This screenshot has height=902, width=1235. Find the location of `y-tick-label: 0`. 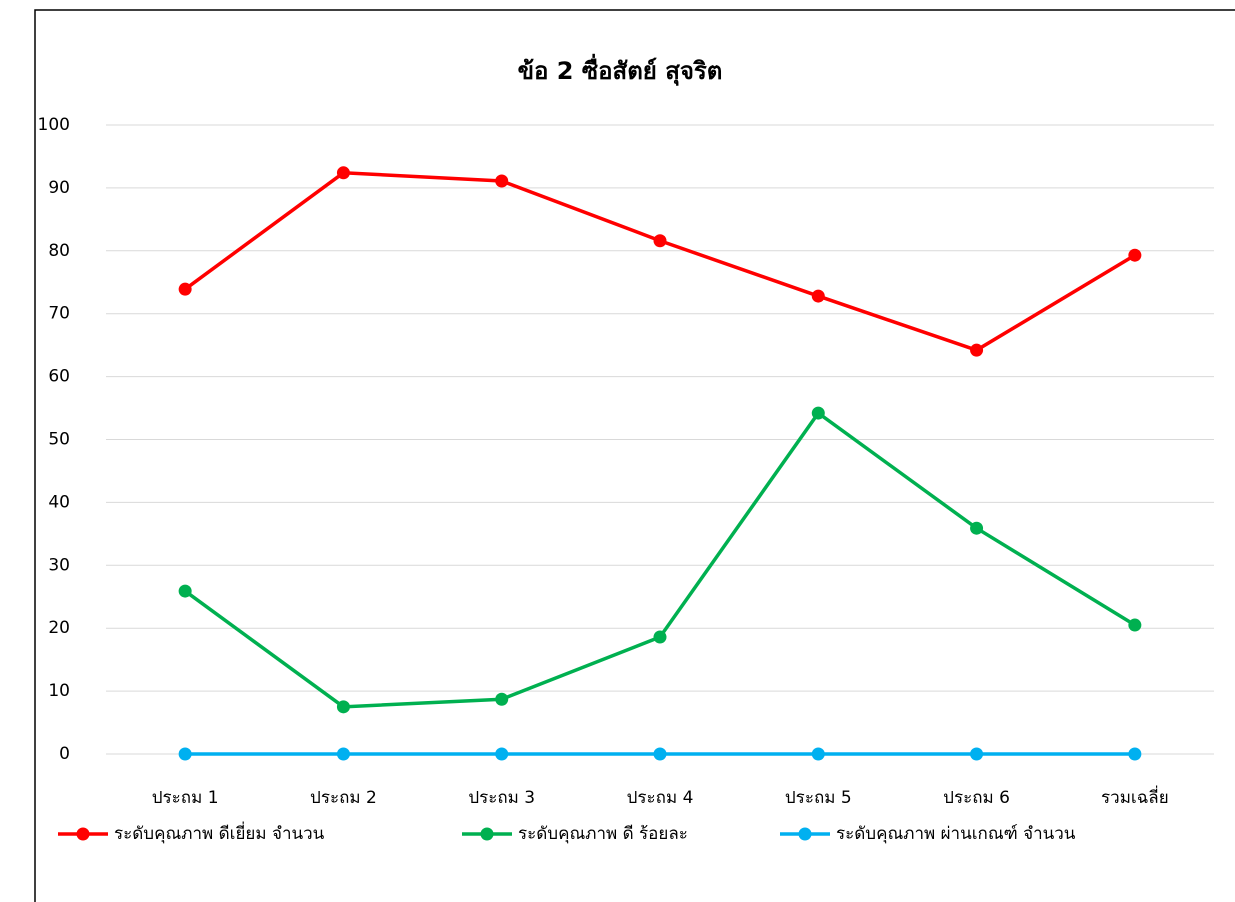

y-tick-label: 0 is located at coordinates (64, 754).